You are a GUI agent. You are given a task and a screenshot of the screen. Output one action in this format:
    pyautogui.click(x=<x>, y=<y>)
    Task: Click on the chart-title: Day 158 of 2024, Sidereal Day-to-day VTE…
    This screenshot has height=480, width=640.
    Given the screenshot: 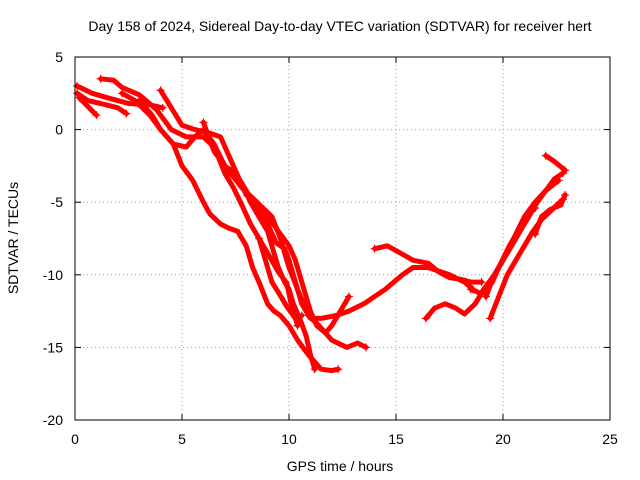 What is the action you would take?
    pyautogui.click(x=339, y=26)
    